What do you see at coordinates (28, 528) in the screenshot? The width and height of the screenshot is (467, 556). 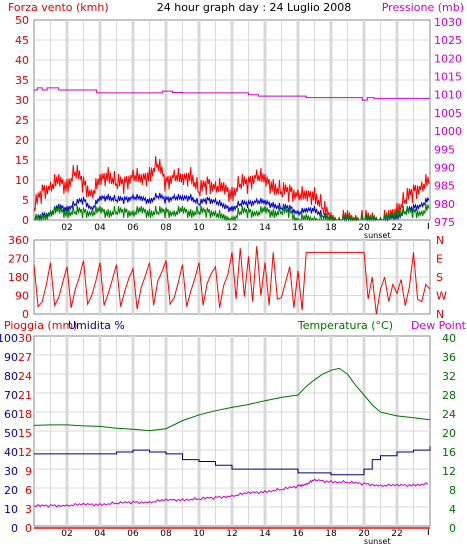 I see `p3-rain-y-tick: 0` at bounding box center [28, 528].